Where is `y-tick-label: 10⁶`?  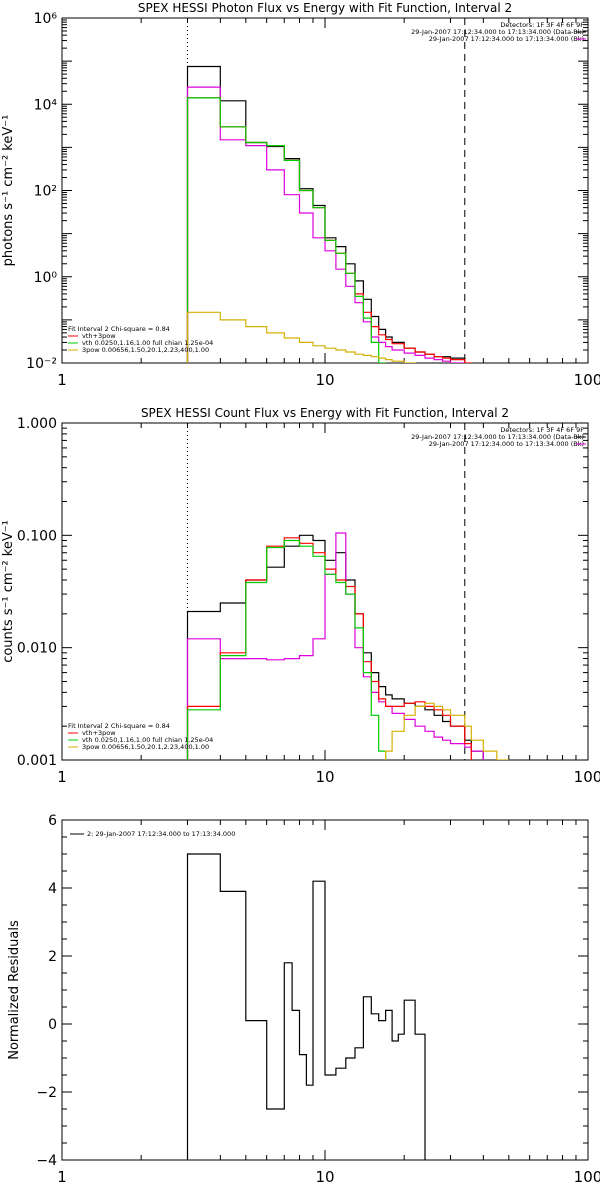
y-tick-label: 10⁶ is located at coordinates (46, 19).